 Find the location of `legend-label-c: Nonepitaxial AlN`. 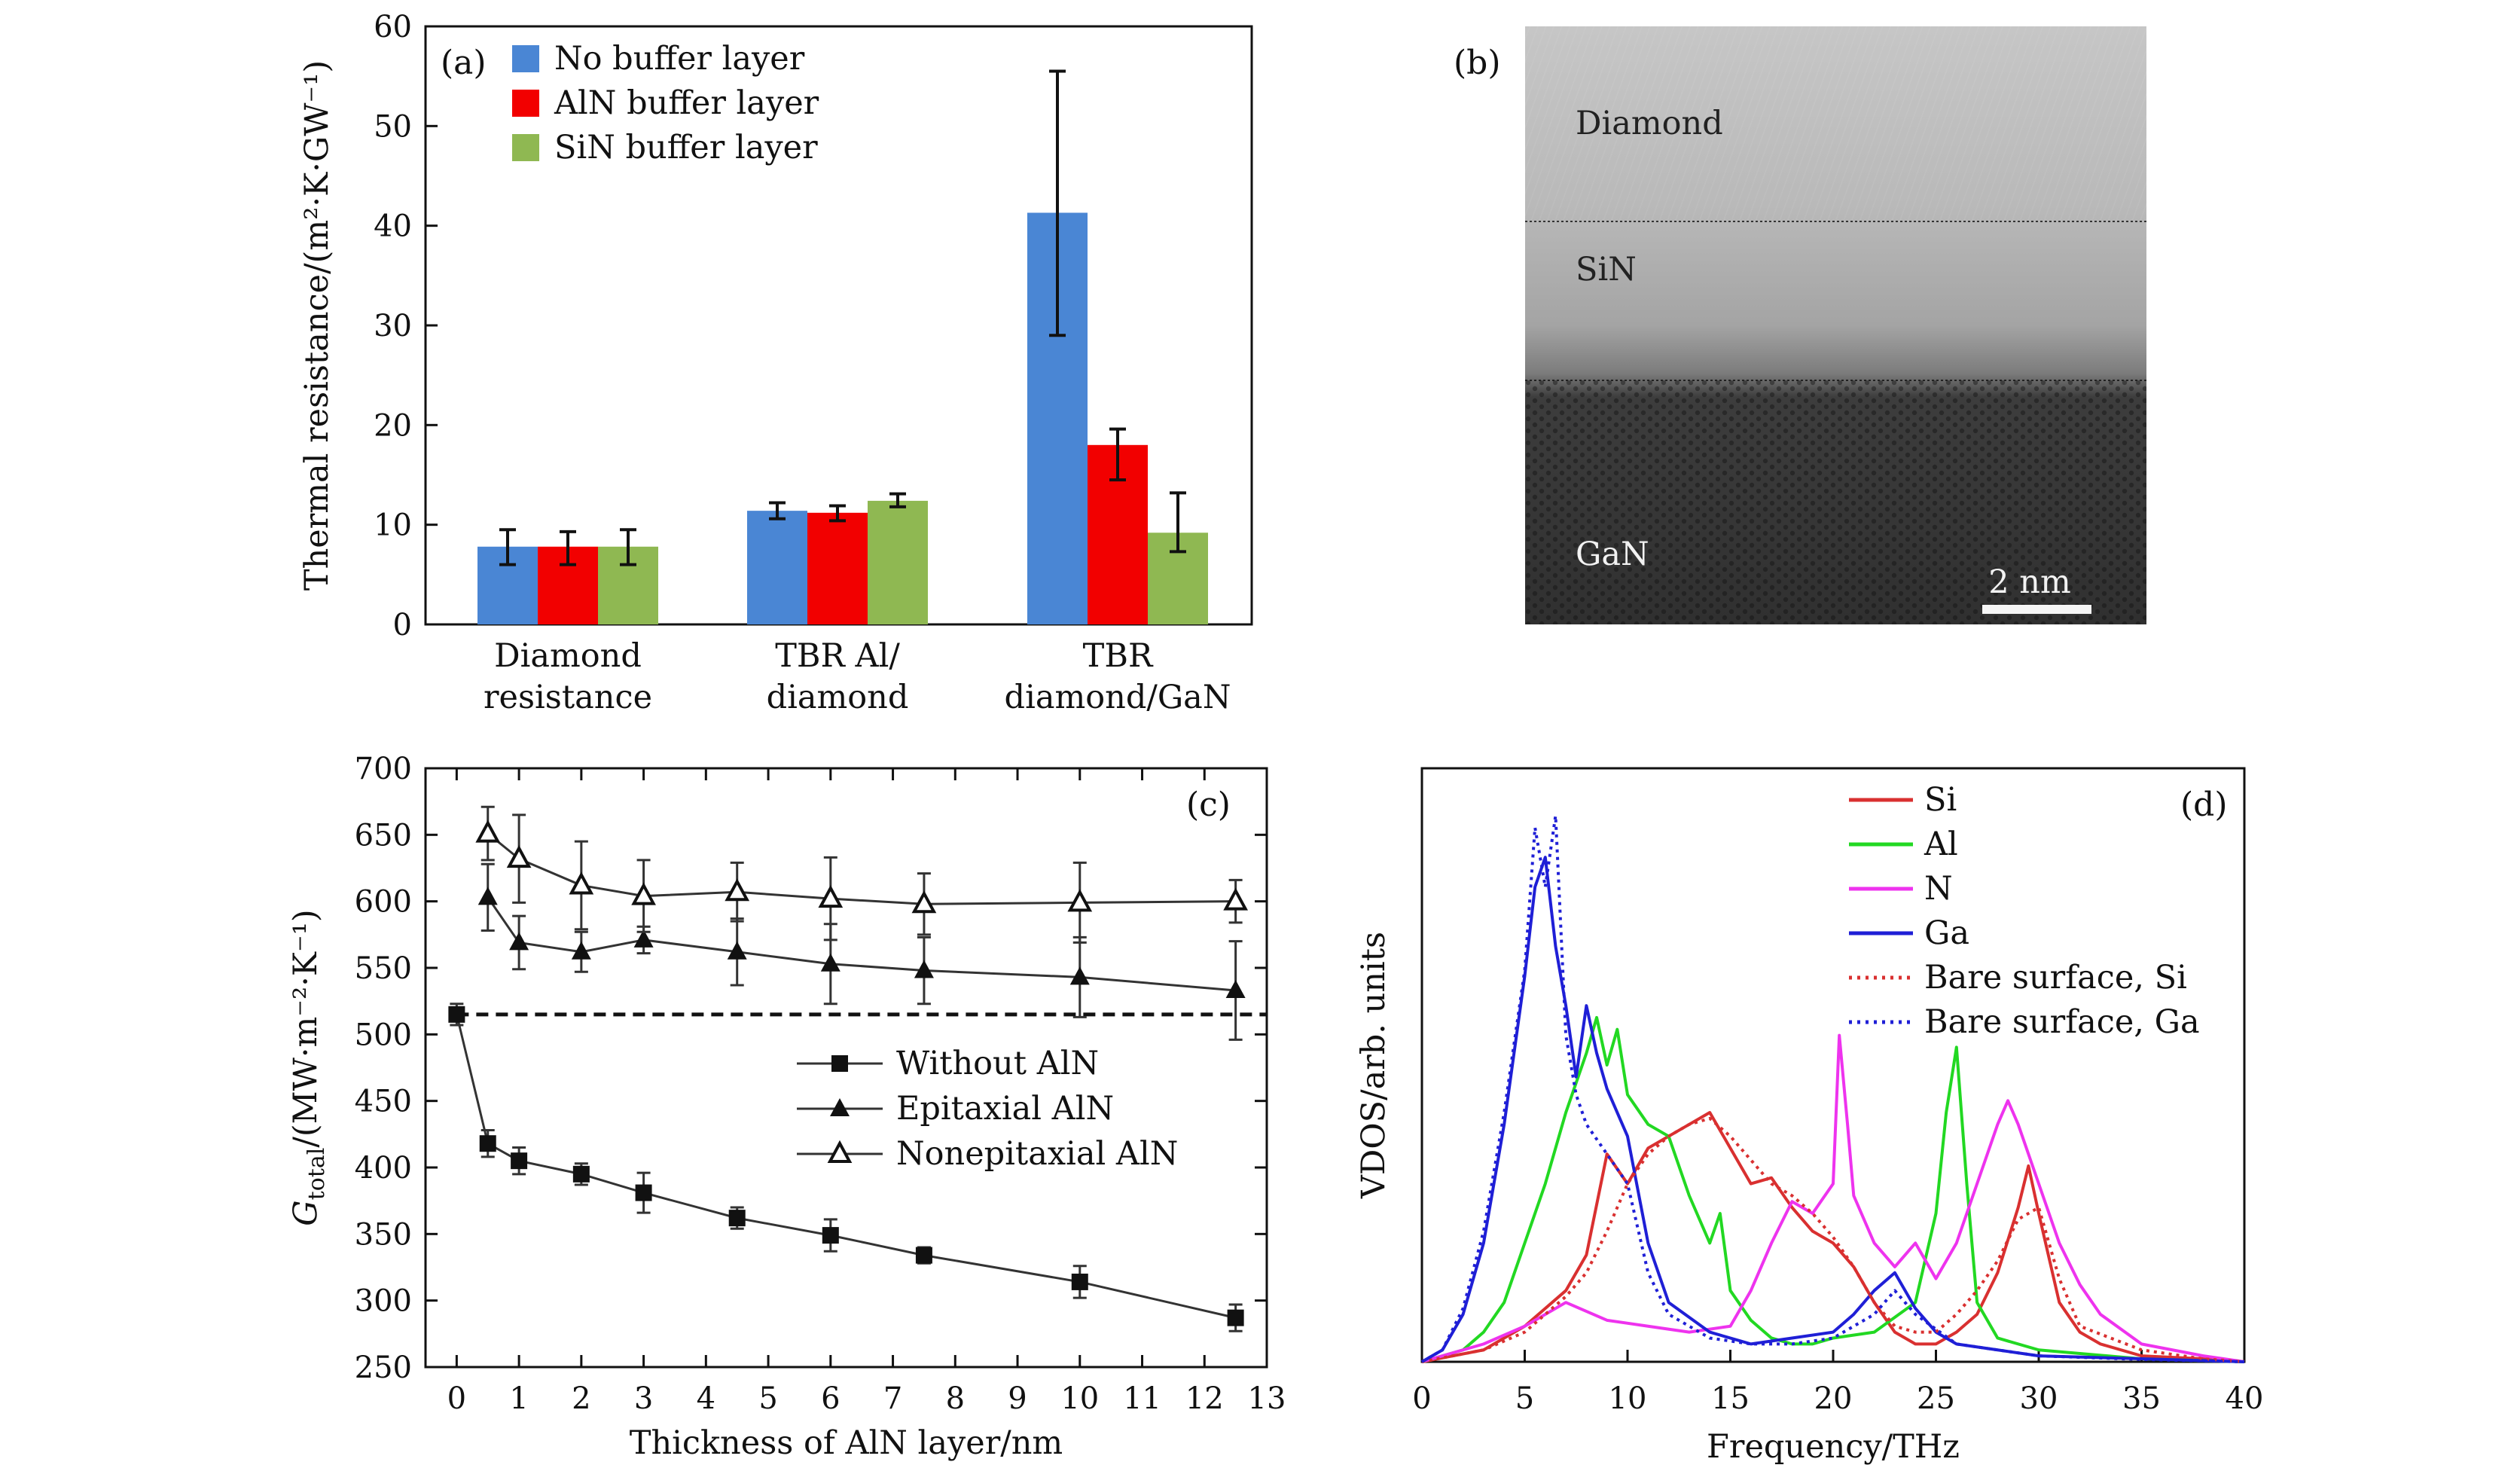

legend-label-c: Nonepitaxial AlN is located at coordinates (1037, 1154).